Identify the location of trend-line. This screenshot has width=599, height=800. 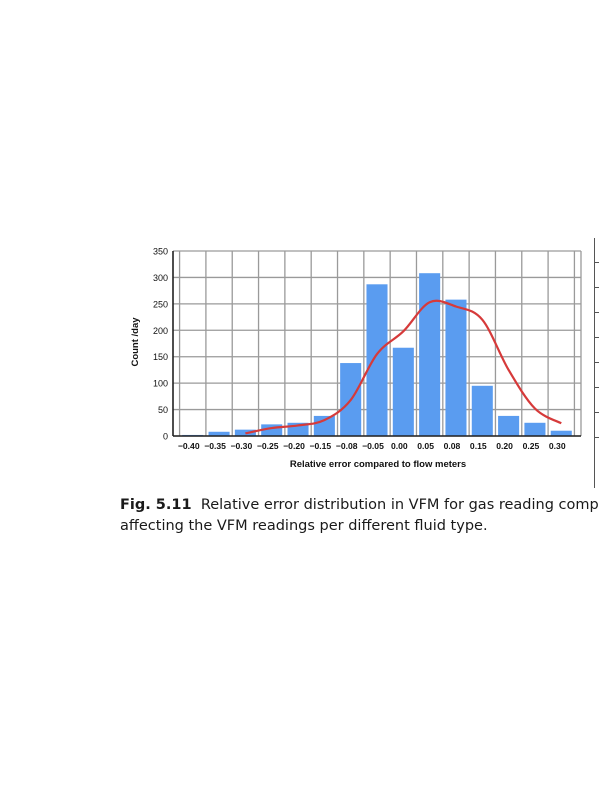
(403, 367).